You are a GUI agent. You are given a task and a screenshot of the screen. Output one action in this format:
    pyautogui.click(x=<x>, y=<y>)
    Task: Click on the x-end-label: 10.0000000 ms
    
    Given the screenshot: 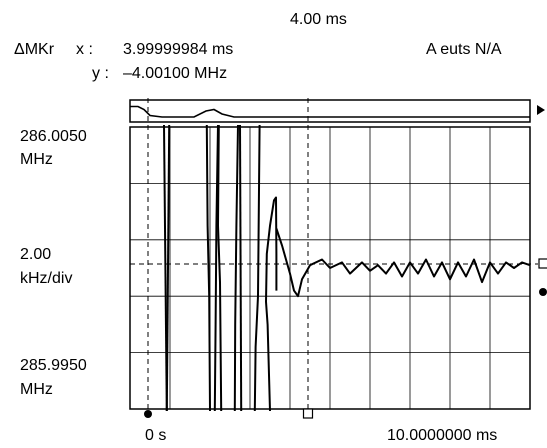 What is the action you would take?
    pyautogui.click(x=442, y=435)
    